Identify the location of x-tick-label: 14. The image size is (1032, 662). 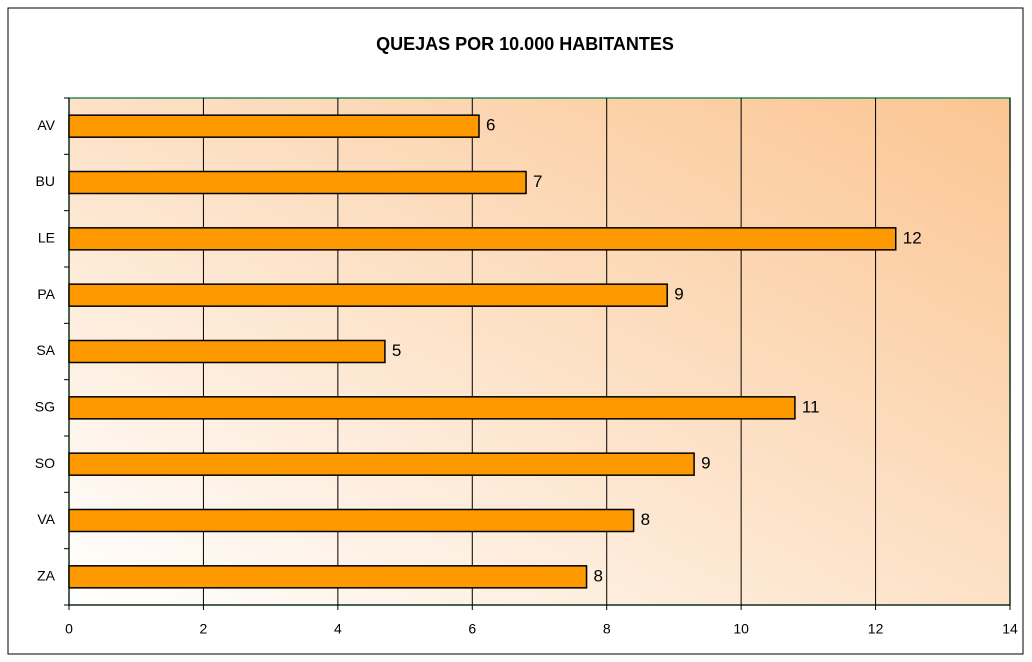
(1010, 629).